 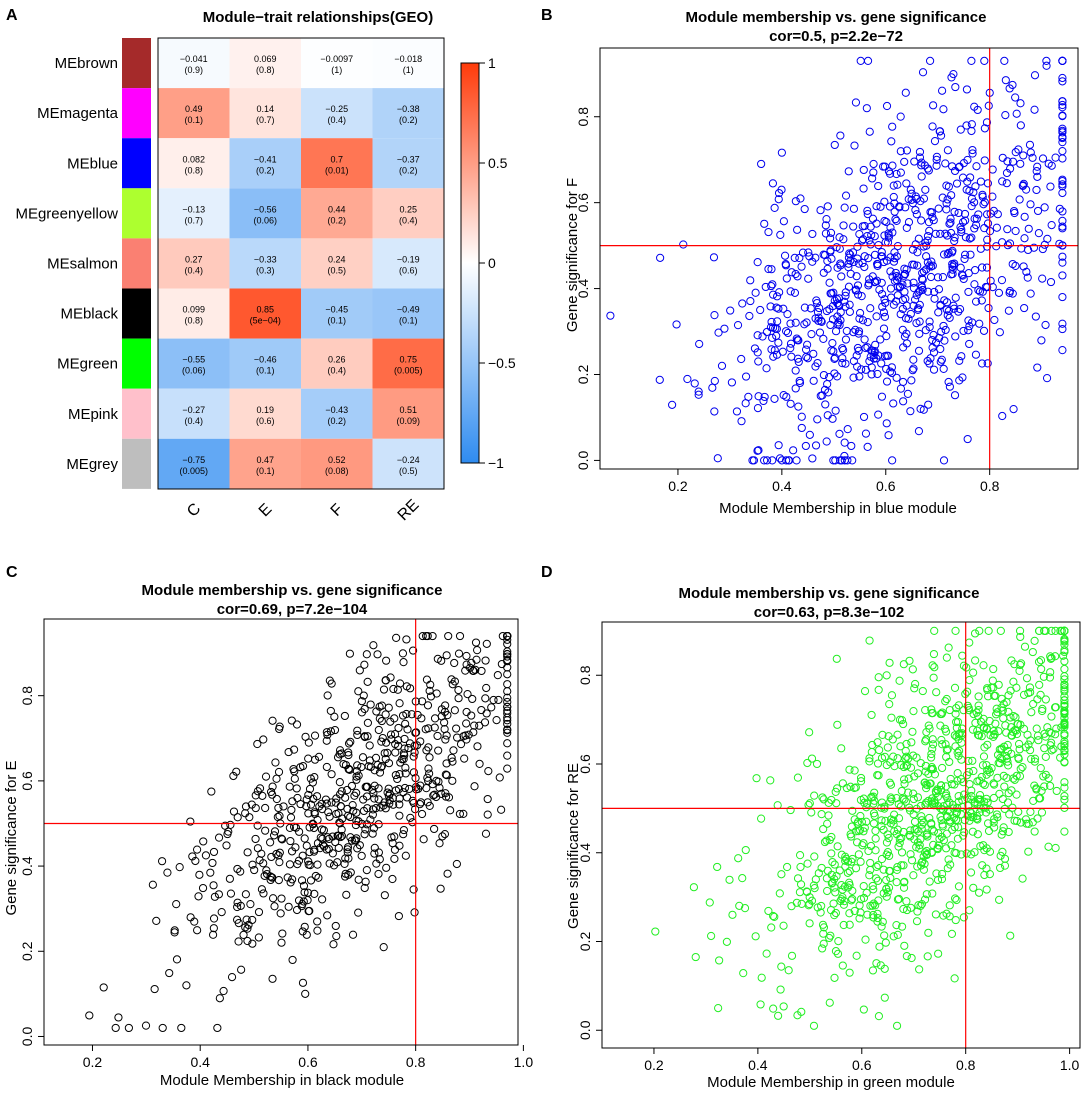 What do you see at coordinates (66, 213) in the screenshot?
I see `row-label: MEgreenyellow` at bounding box center [66, 213].